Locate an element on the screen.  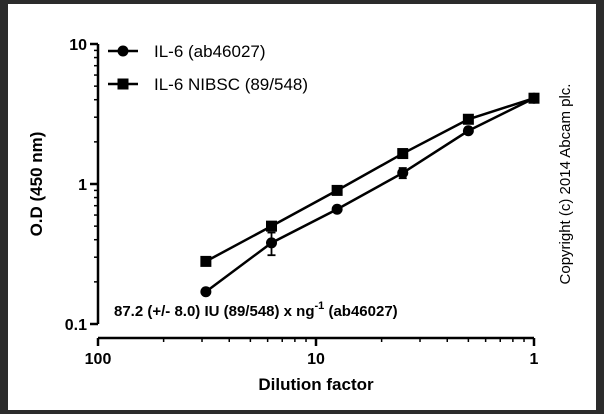
x-axis-label: Dilution factor is located at coordinates (316, 384).